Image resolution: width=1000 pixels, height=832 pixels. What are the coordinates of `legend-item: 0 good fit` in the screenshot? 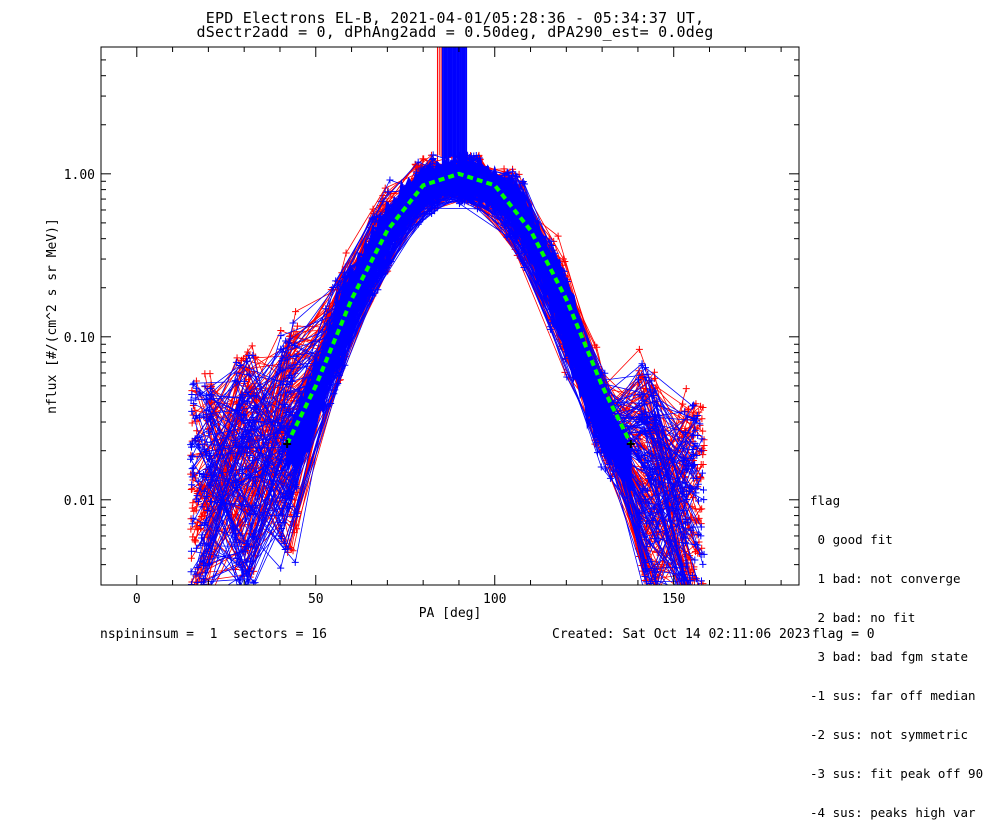 It's located at (851, 539).